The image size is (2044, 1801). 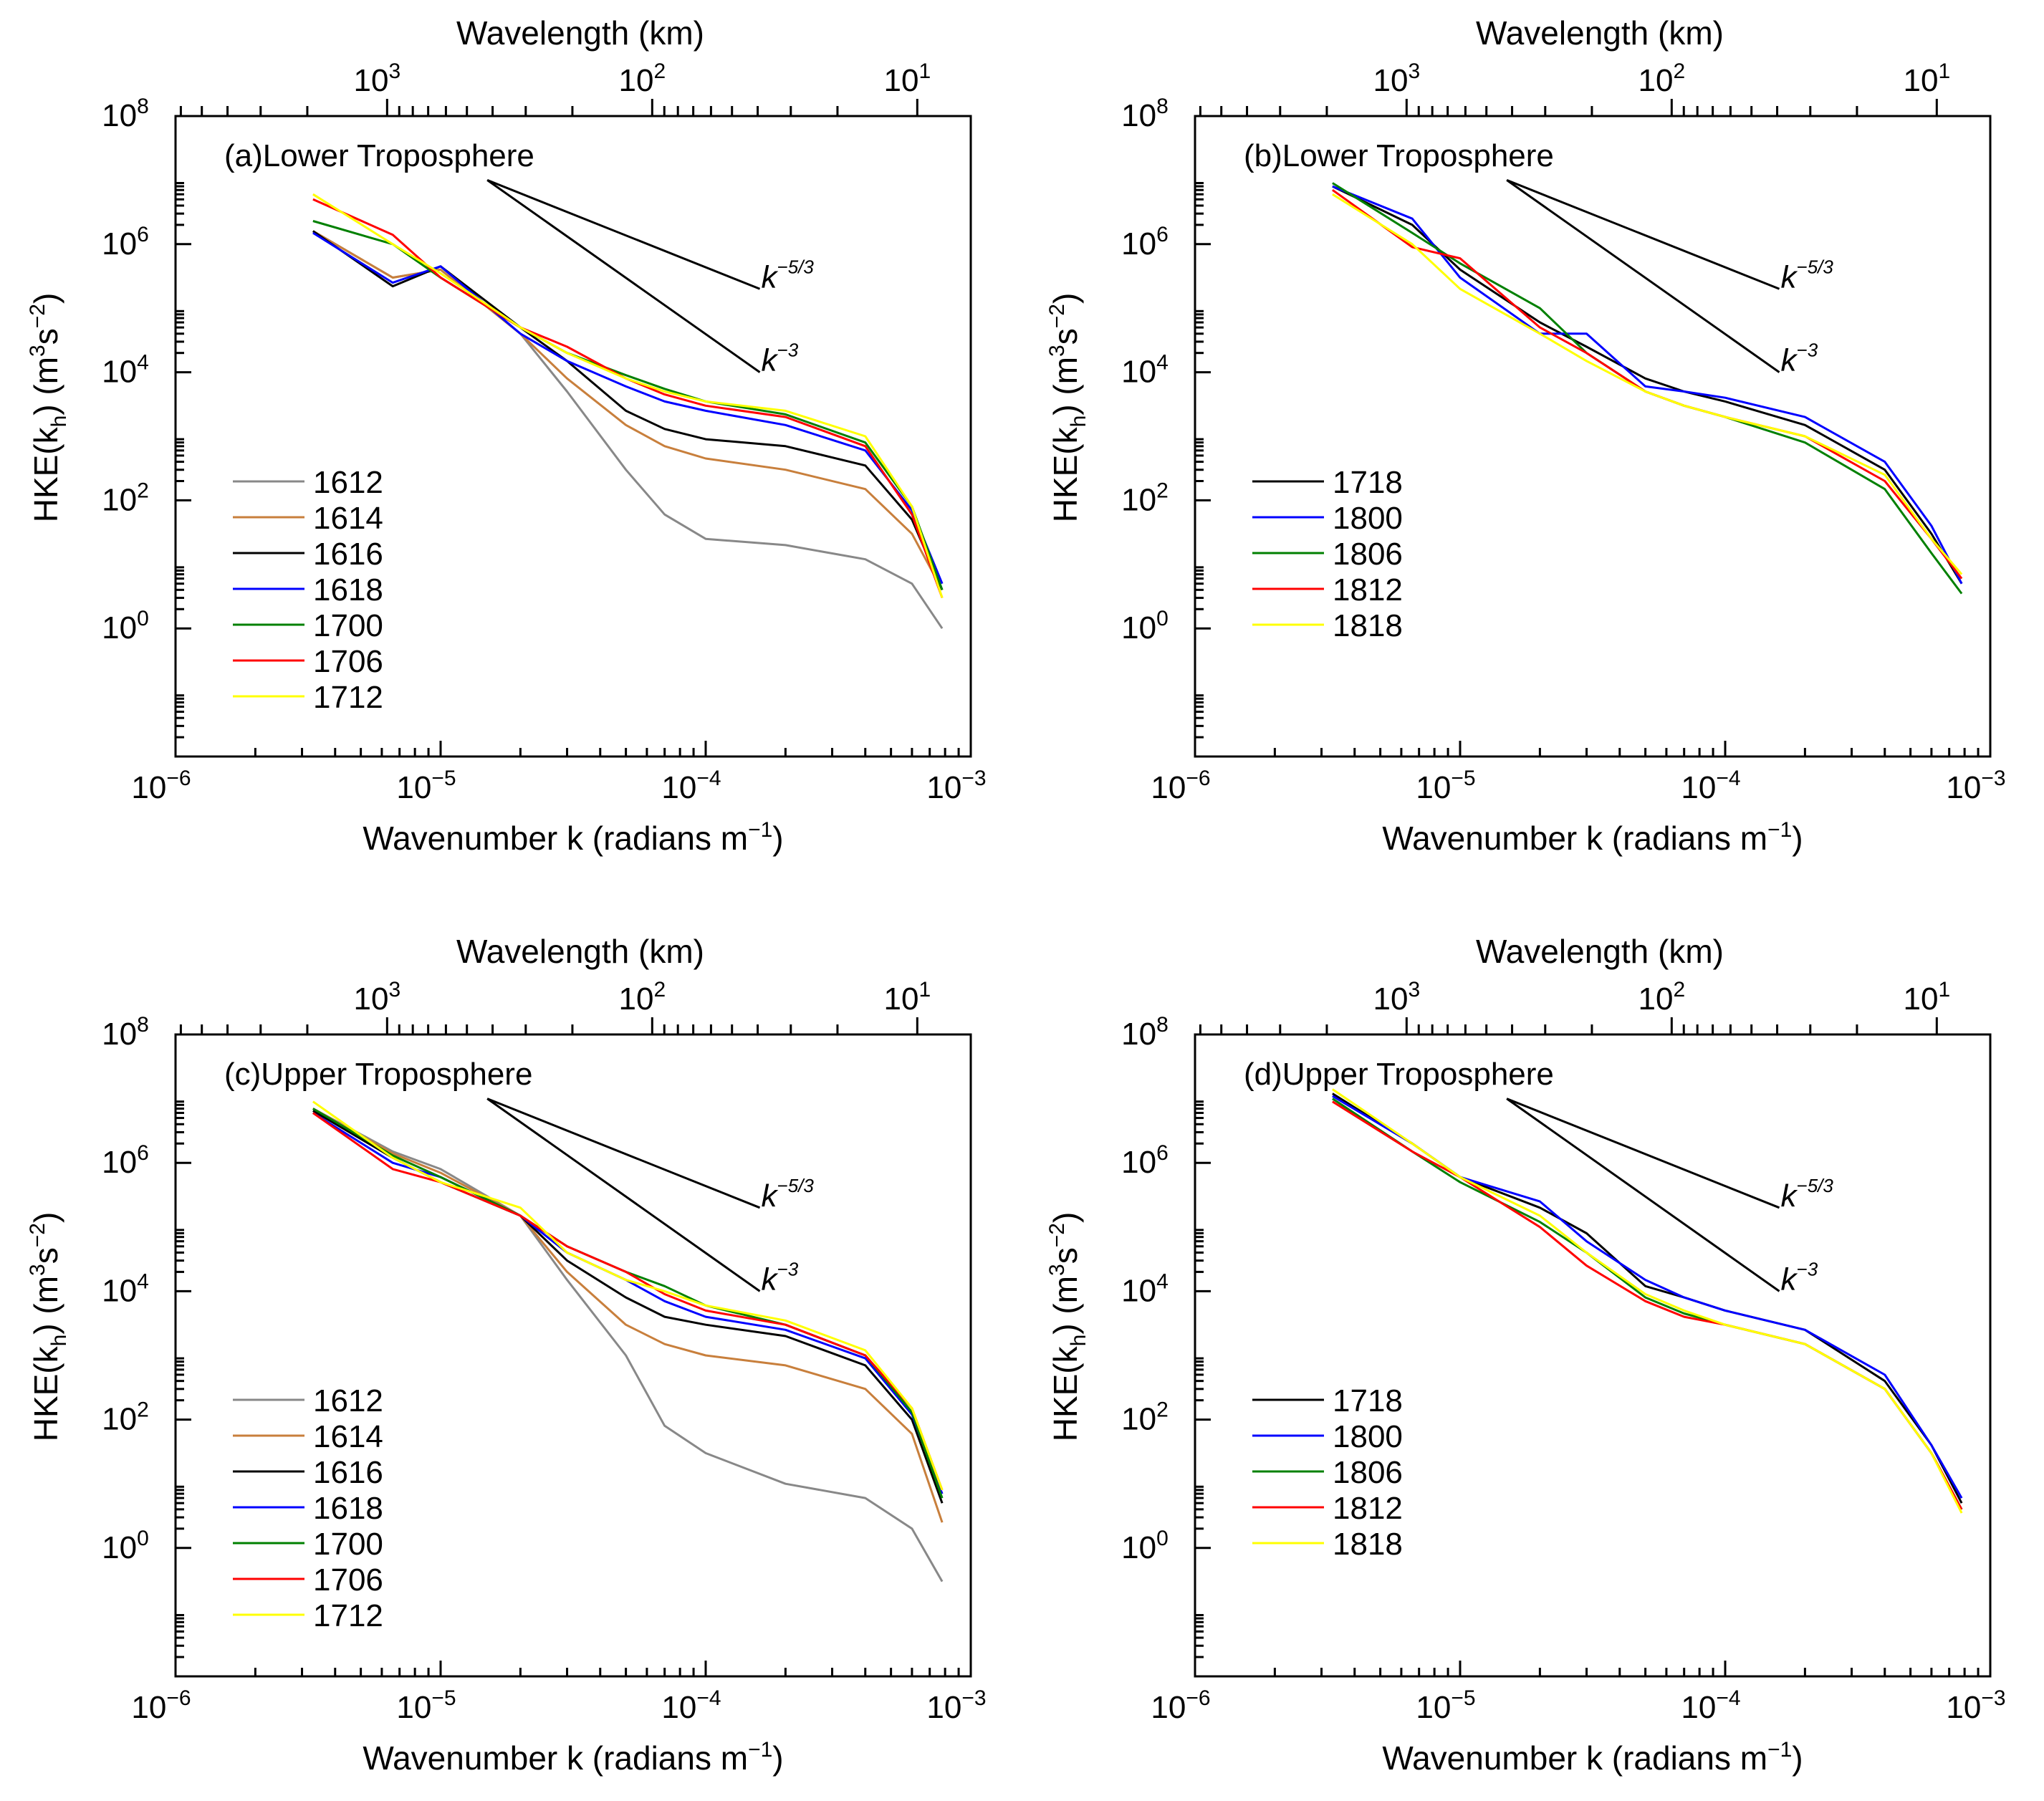 I want to click on x-axis-label-close: ), so click(x=1797, y=839).